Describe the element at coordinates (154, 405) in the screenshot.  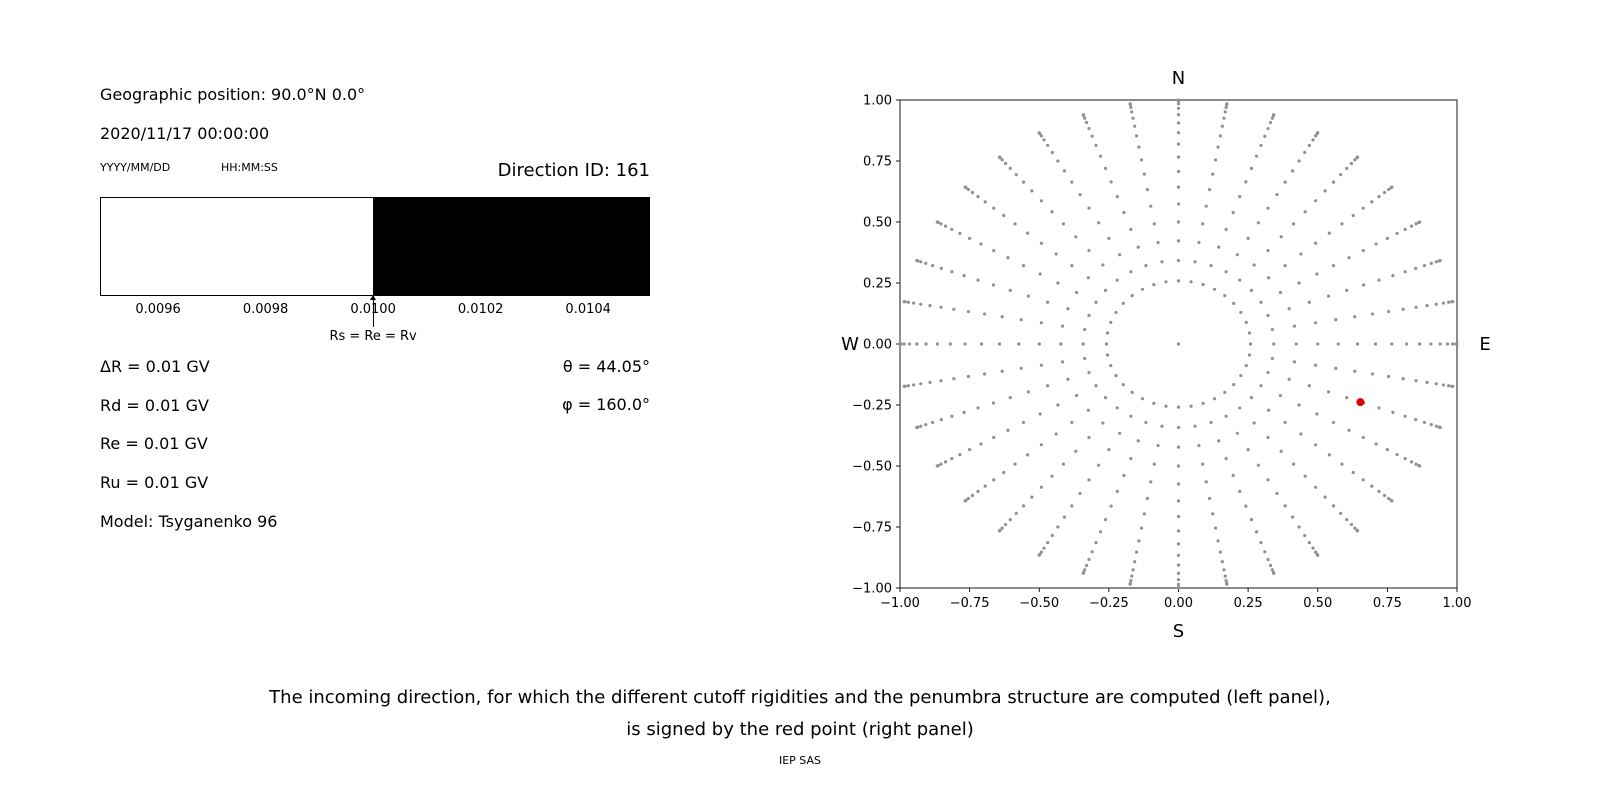
I see `param-rd: Rd = 0.01 GV` at that location.